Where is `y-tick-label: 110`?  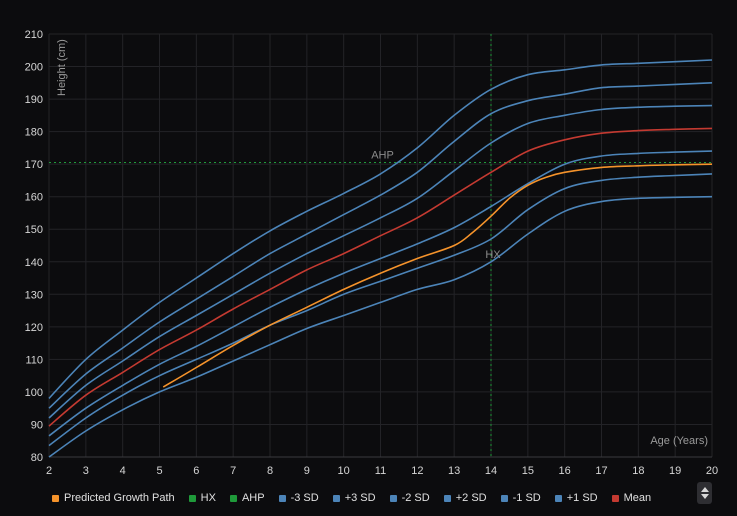
y-tick-label: 110 is located at coordinates (34, 360).